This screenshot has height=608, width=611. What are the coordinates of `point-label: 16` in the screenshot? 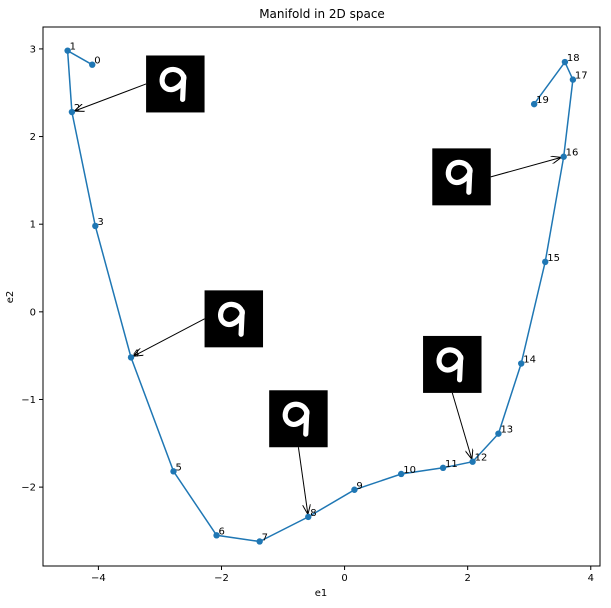 It's located at (572, 153).